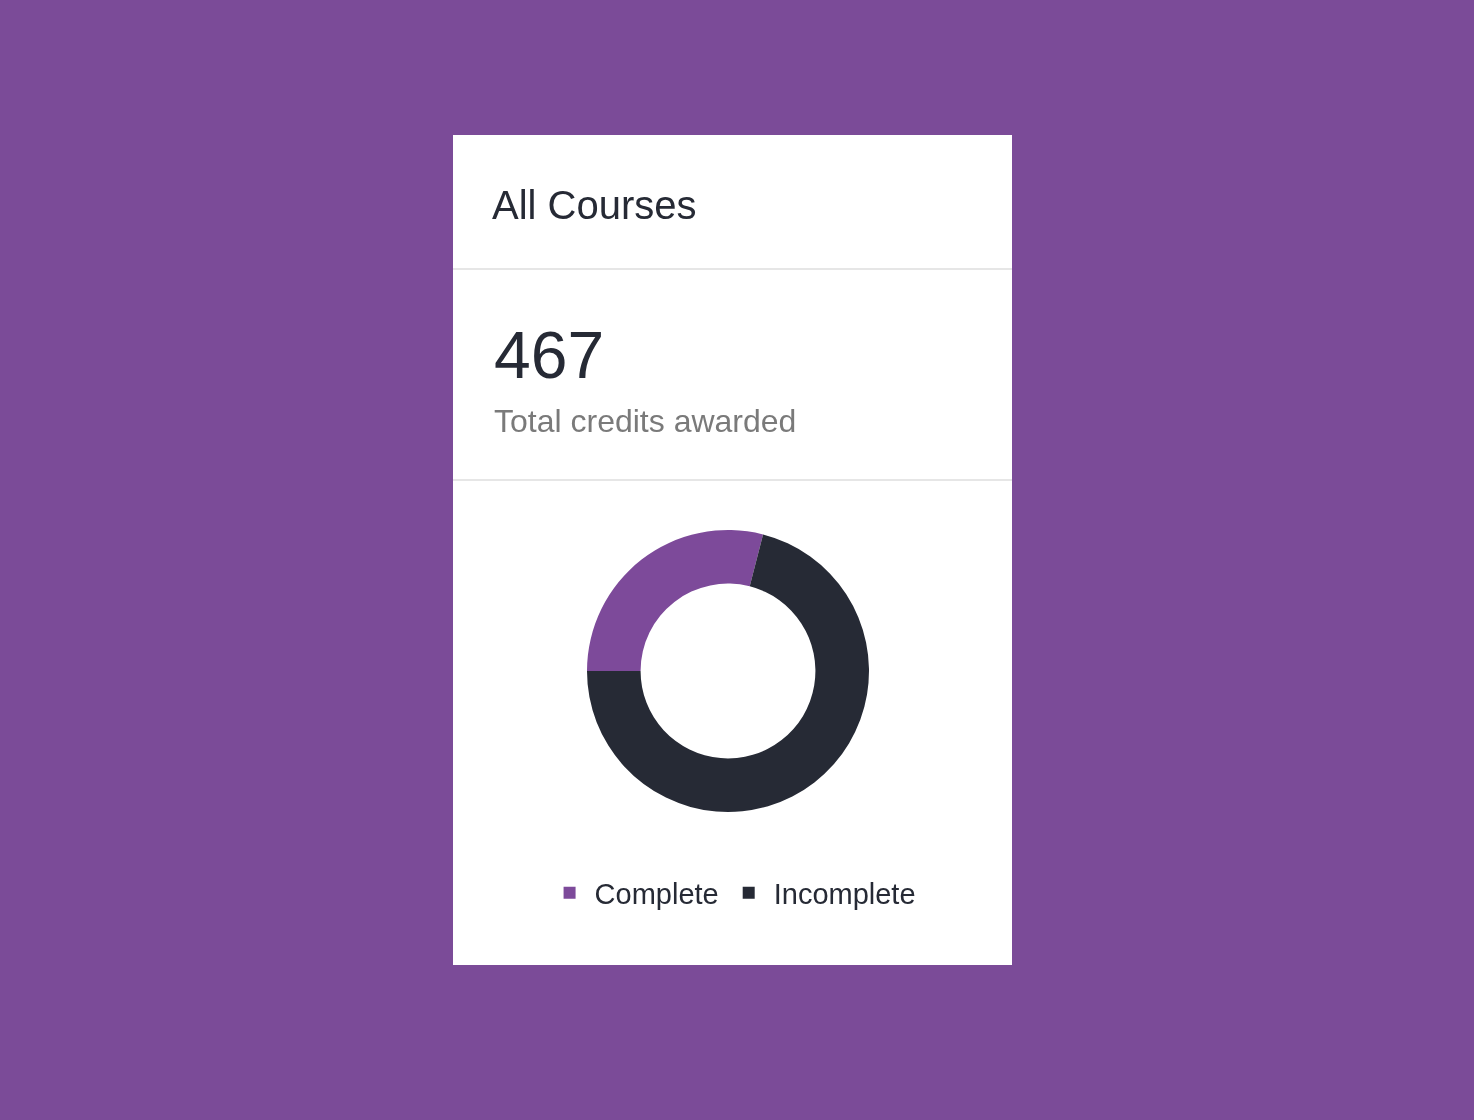 The width and height of the screenshot is (1474, 1120). Describe the element at coordinates (645, 421) in the screenshot. I see `text: Total credits awarded` at that location.